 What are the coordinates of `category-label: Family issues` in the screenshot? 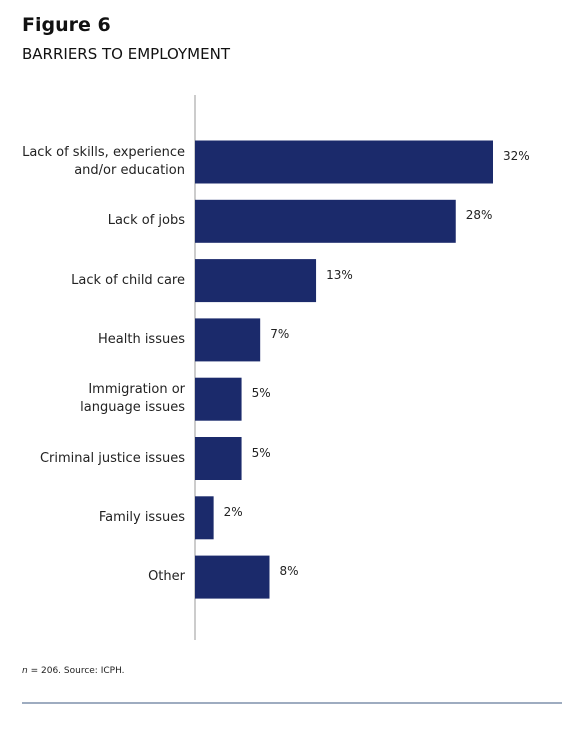 It's located at (141, 517).